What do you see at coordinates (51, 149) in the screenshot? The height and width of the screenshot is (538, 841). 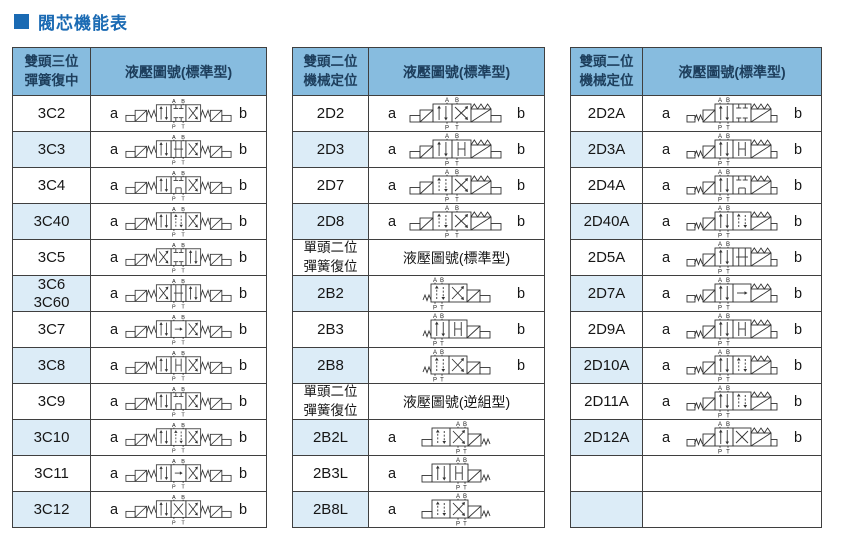 I see `spool-code: 3C3` at bounding box center [51, 149].